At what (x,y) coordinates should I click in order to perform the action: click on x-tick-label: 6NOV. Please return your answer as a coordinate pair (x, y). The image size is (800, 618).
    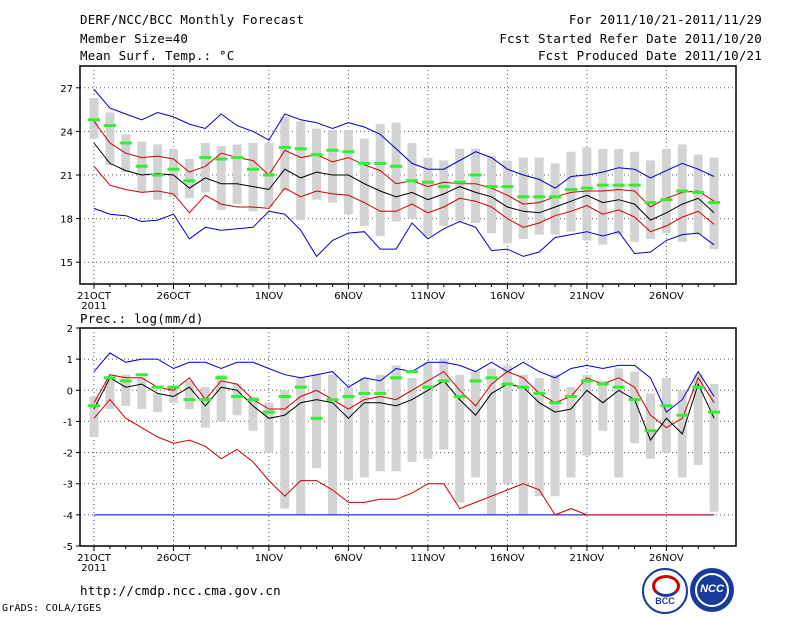
    Looking at the image, I should click on (348, 296).